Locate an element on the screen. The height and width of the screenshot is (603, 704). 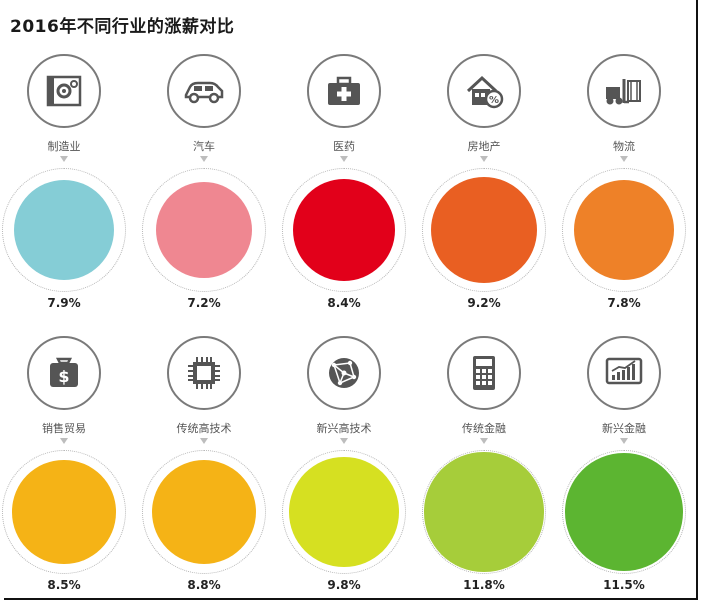
industry-cell: $ 销售贸易 8.5% is located at coordinates (64, 461).